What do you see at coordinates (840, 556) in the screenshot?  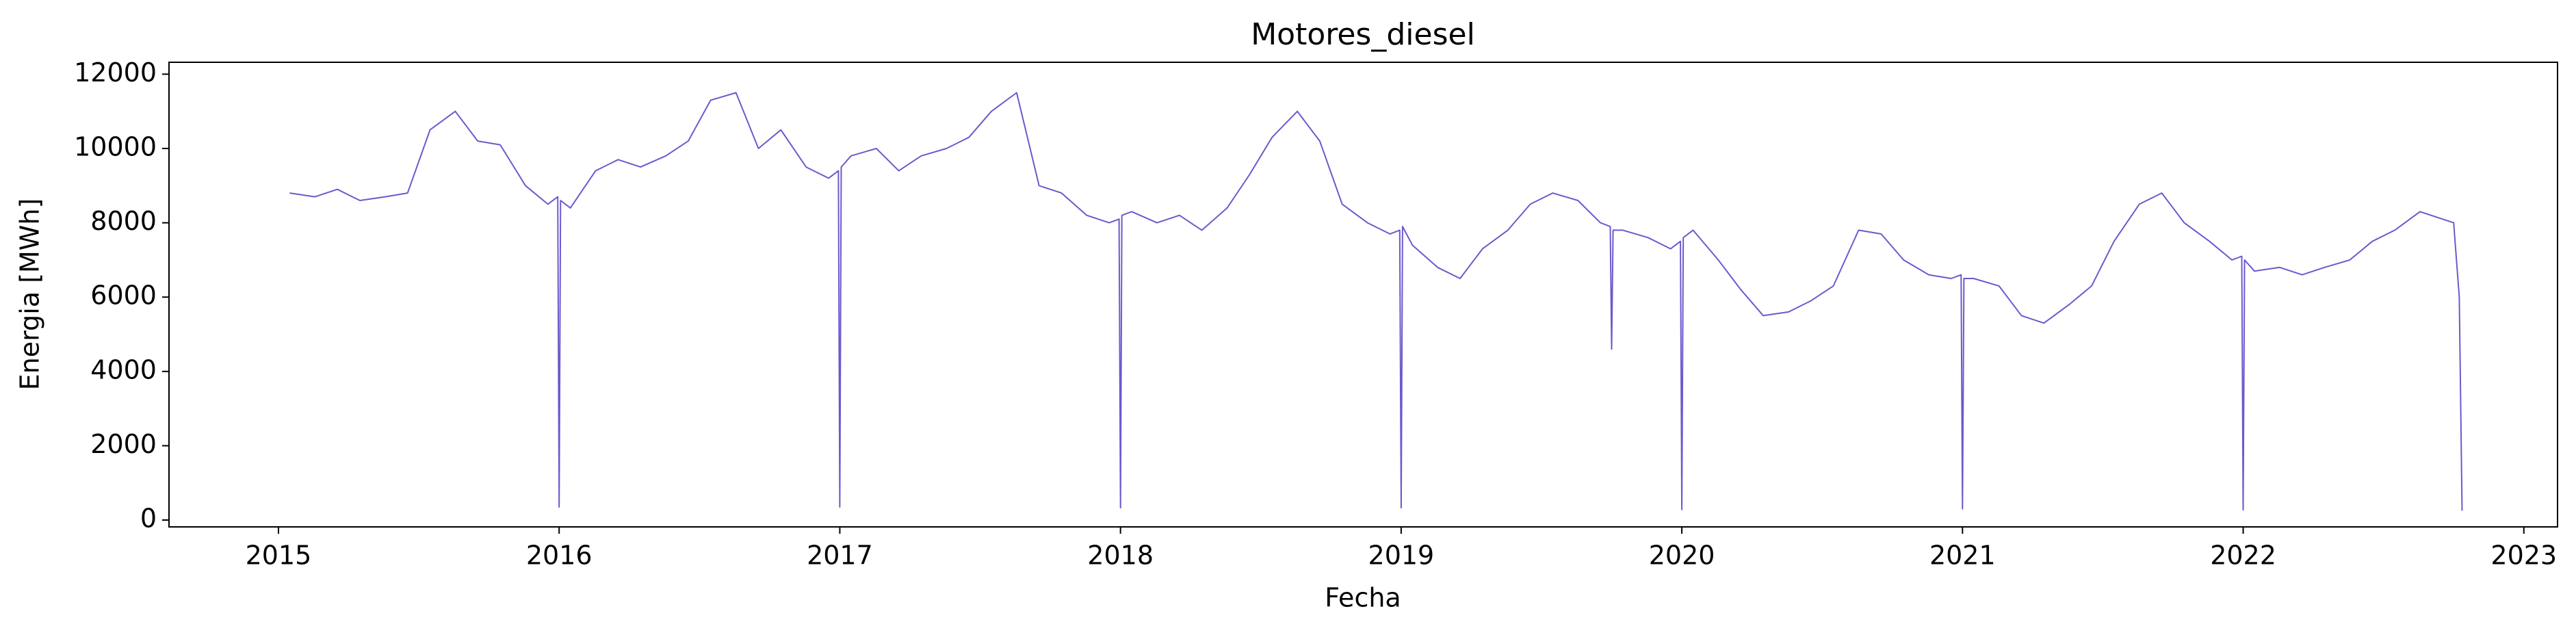 I see `x-tick-label: 2017` at bounding box center [840, 556].